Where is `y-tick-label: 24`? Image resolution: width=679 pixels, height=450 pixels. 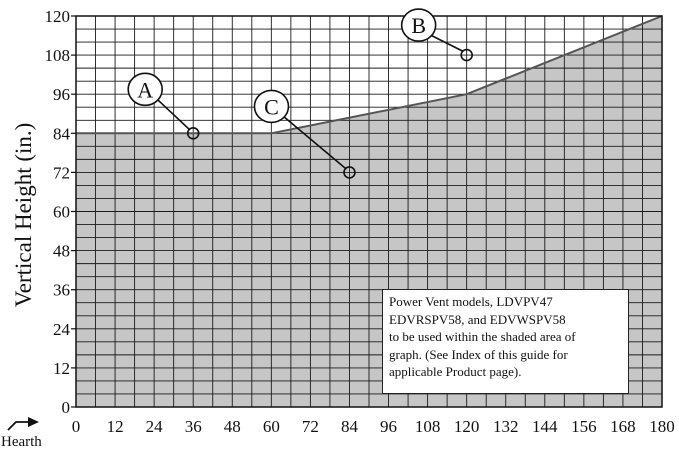 y-tick-label: 24 is located at coordinates (62, 329).